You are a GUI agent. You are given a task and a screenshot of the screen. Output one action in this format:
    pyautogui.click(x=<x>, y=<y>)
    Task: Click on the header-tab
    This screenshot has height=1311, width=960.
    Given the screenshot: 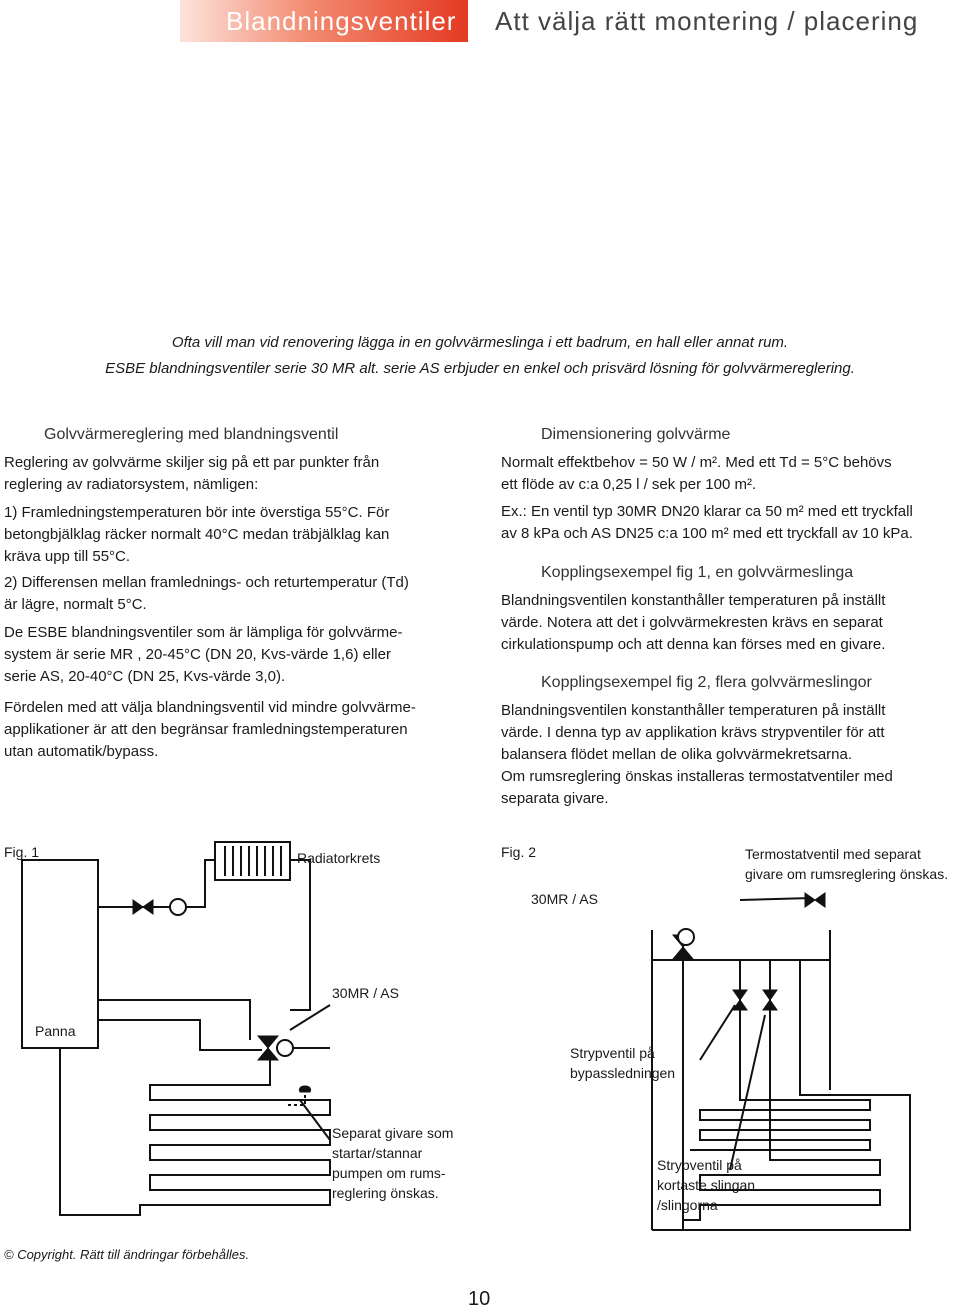 What is the action you would take?
    pyautogui.click(x=324, y=21)
    